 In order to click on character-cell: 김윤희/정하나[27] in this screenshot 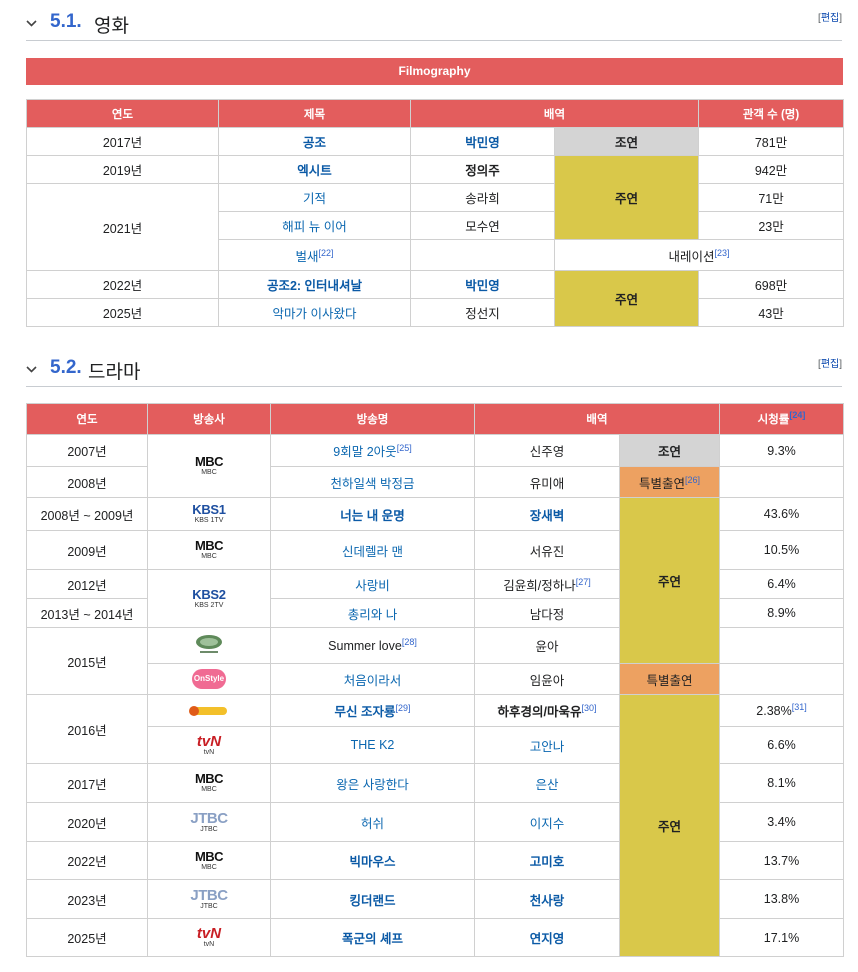, I will do `click(547, 584)`.